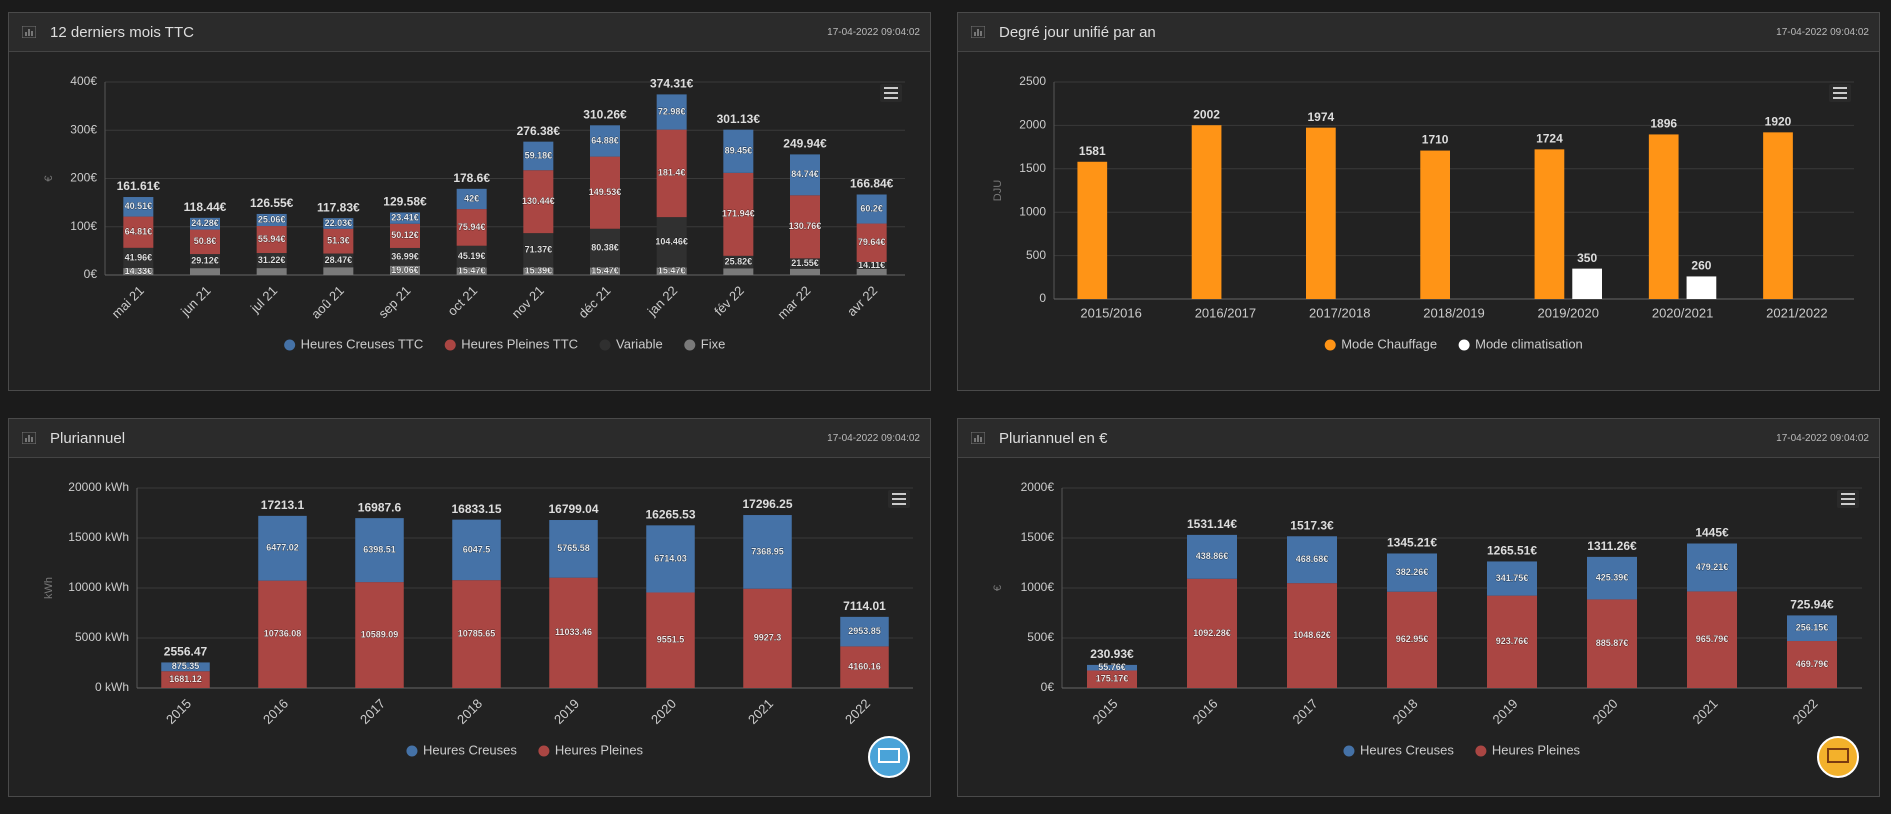  Describe the element at coordinates (185, 679) in the screenshot. I see `data-label: 1681.12` at that location.